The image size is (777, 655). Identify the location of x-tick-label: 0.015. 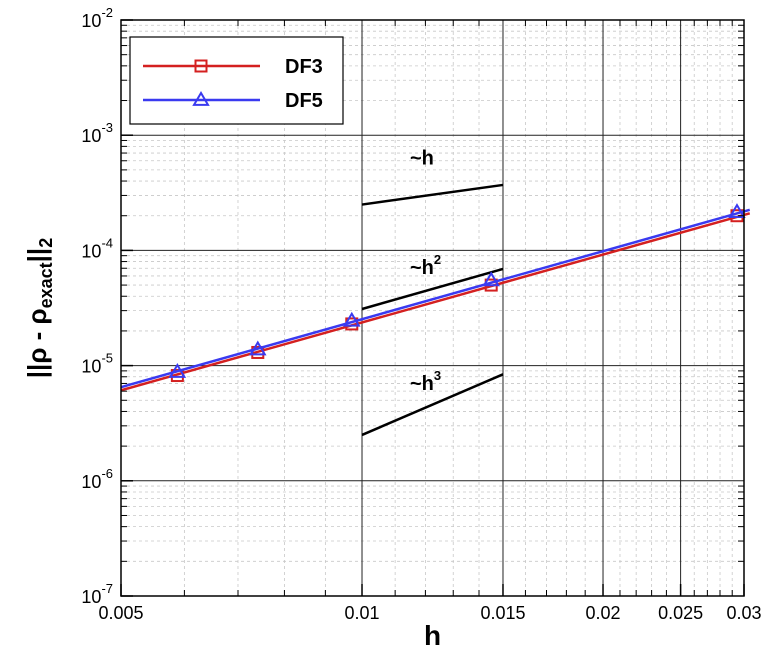
(502, 613).